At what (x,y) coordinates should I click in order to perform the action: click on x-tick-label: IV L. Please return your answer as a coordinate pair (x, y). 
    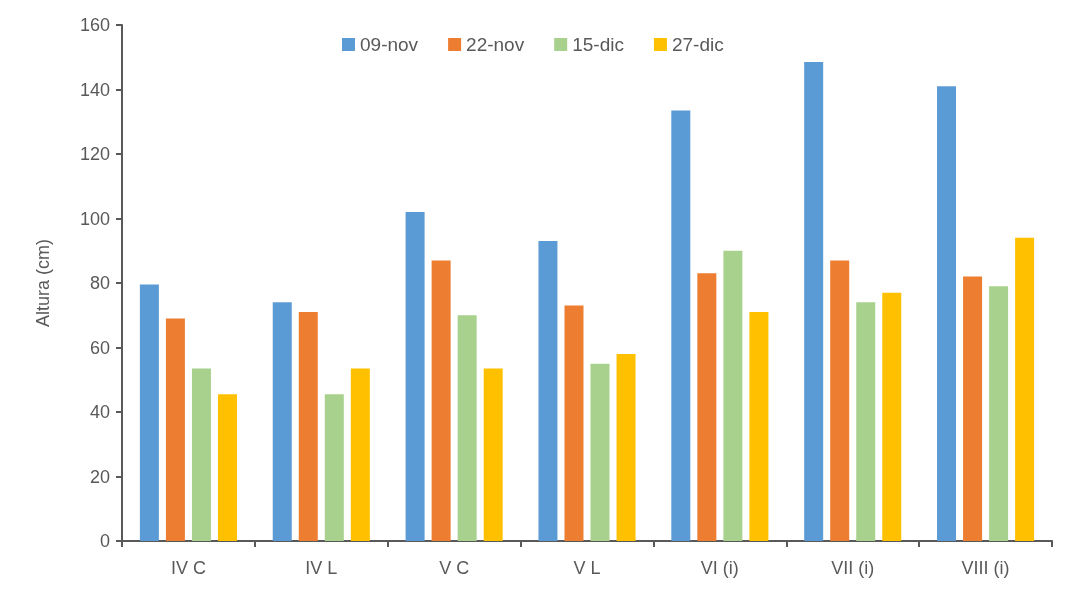
    Looking at the image, I should click on (321, 568).